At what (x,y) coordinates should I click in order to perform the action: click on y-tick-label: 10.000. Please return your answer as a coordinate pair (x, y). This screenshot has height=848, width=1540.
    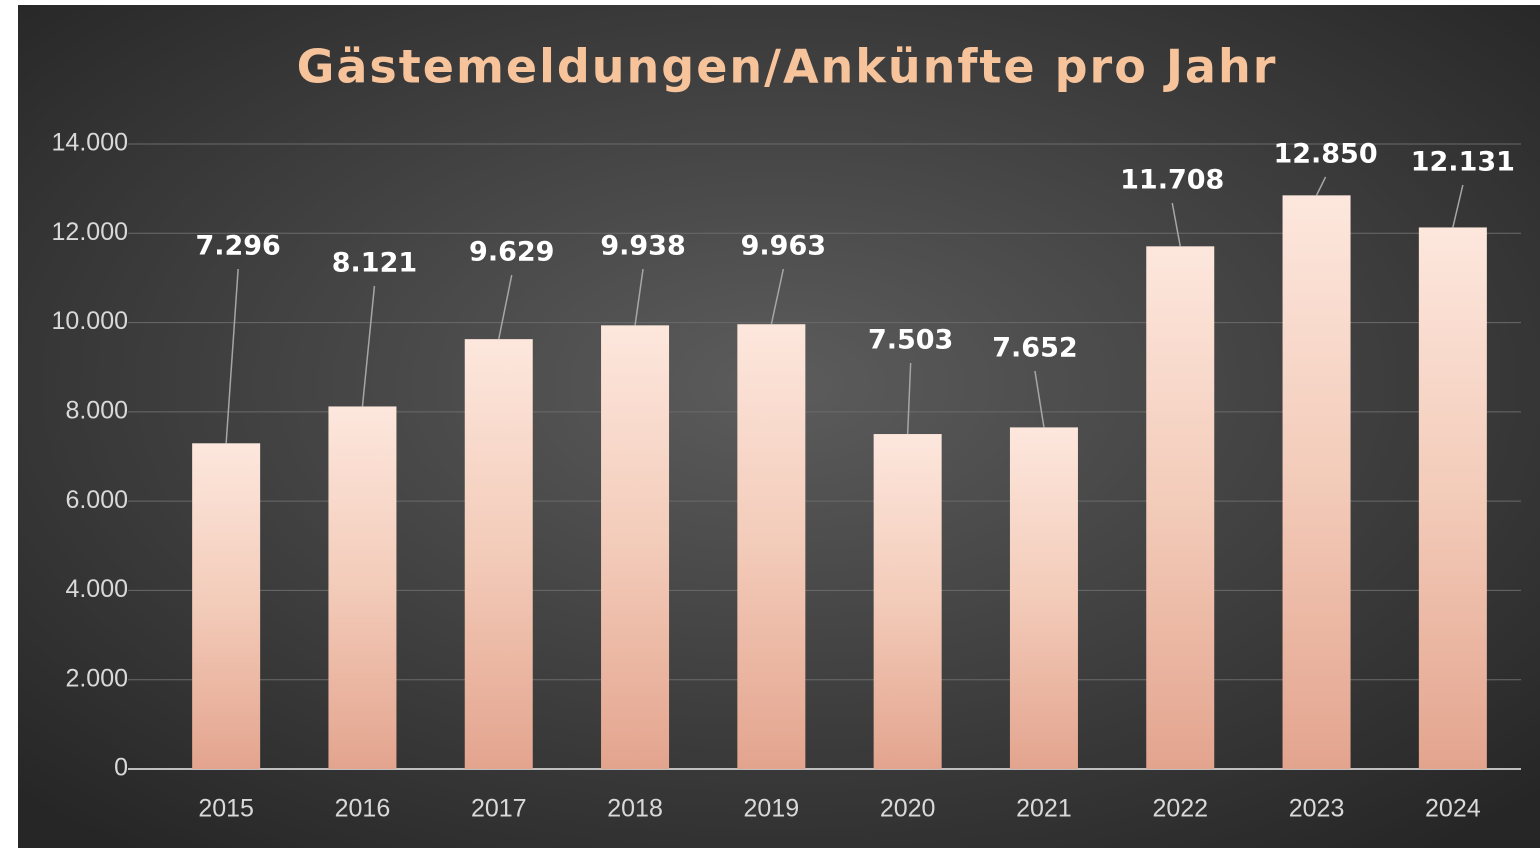
    Looking at the image, I should click on (90, 321).